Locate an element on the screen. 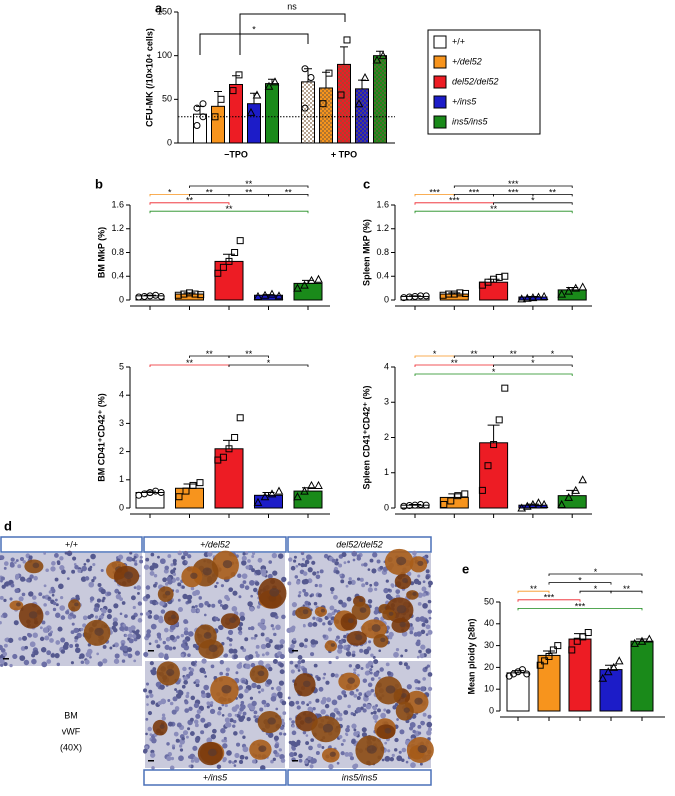 The image size is (675, 796). y-tick-label: 1.2 is located at coordinates (382, 228).